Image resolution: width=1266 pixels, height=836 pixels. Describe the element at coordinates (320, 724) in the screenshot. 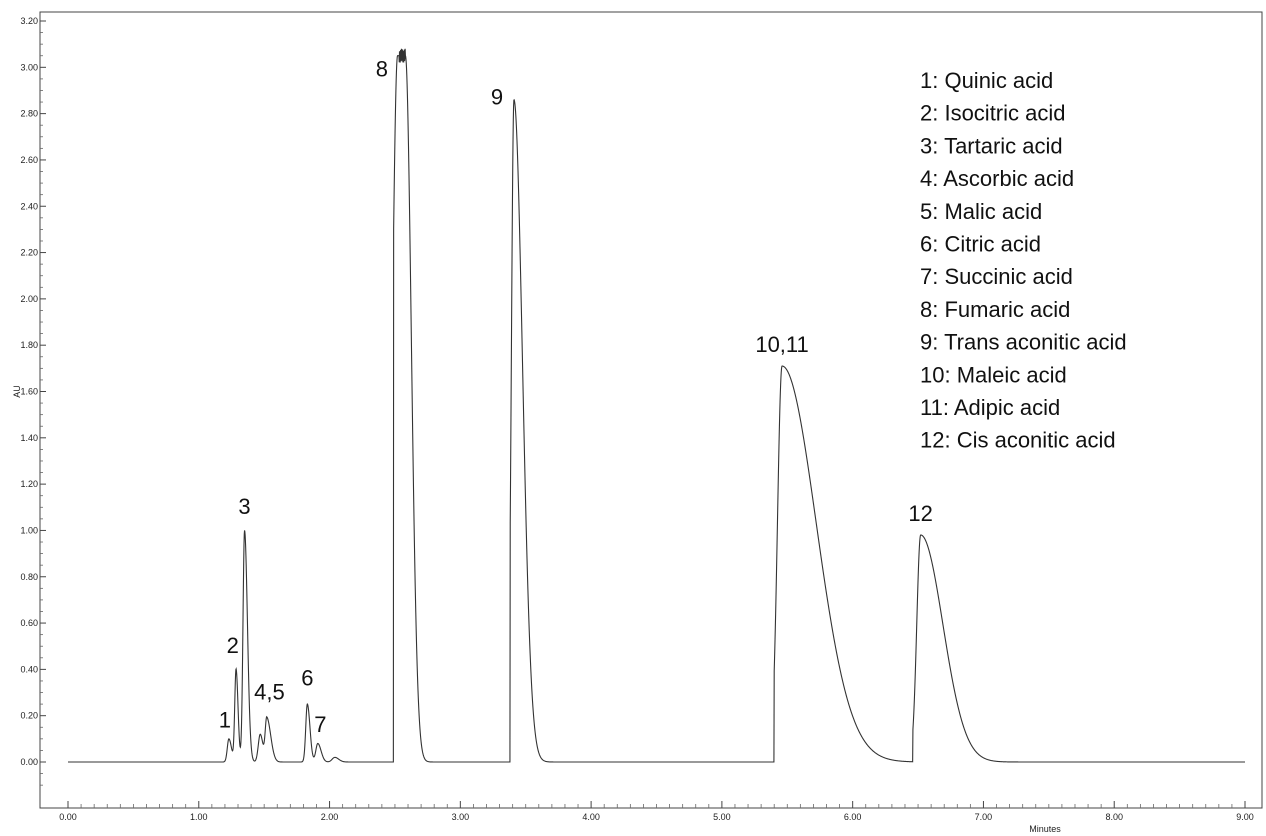

I see `peak-label: 7` at that location.